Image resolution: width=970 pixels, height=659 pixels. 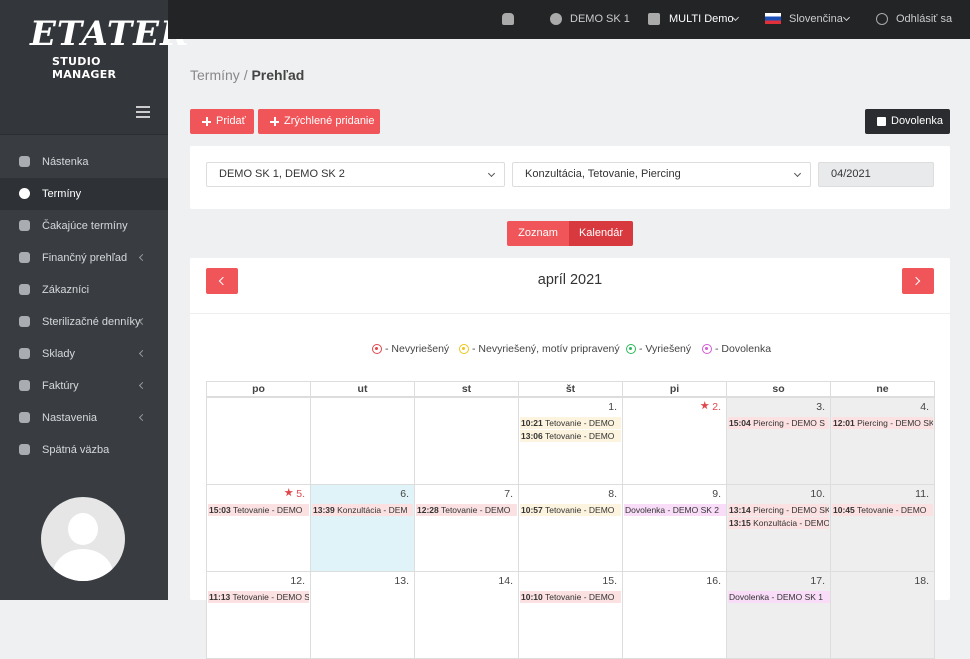 I want to click on event-time: 13:15, so click(x=740, y=523).